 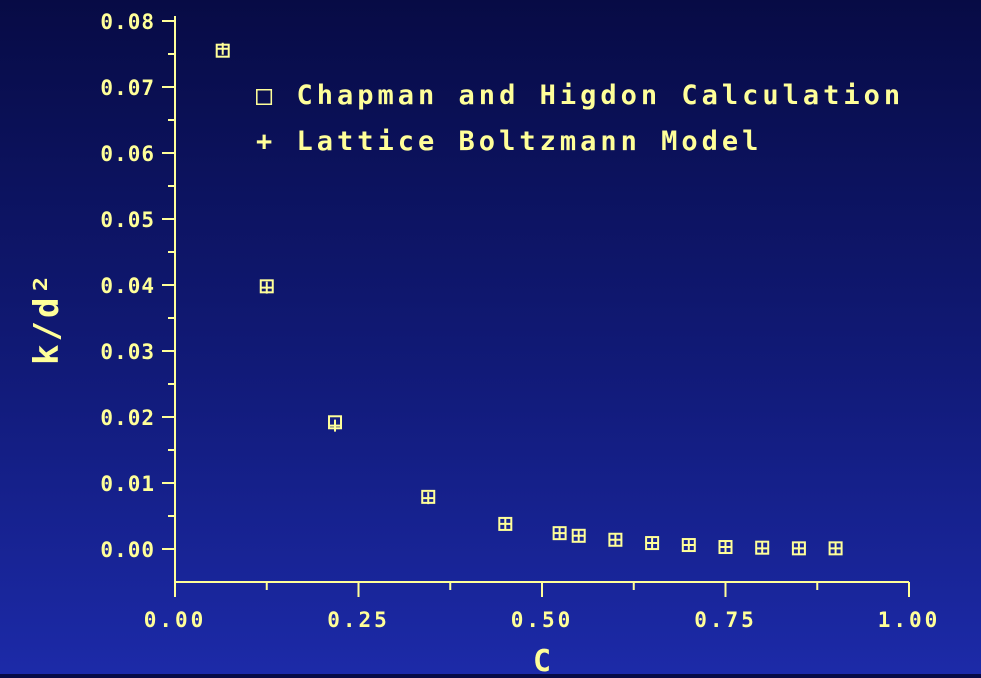 What do you see at coordinates (127, 22) in the screenshot?
I see `y-tick-label: 0.08` at bounding box center [127, 22].